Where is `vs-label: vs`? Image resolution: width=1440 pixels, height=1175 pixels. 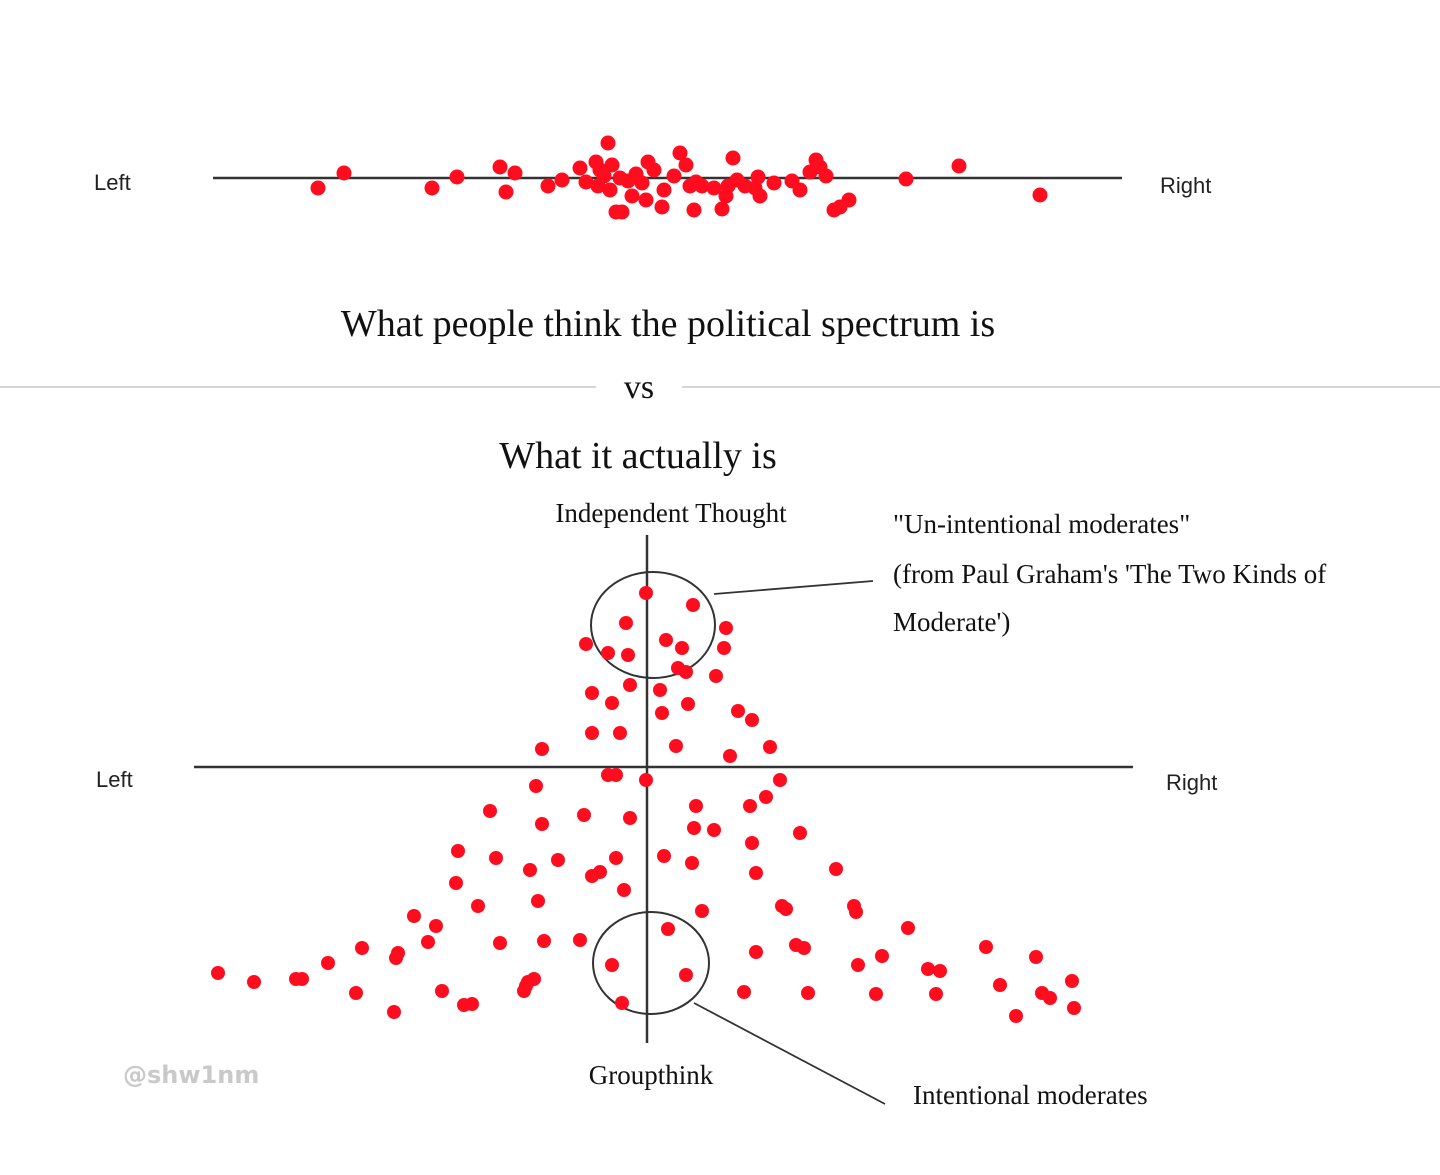
vs-label: vs is located at coordinates (639, 387).